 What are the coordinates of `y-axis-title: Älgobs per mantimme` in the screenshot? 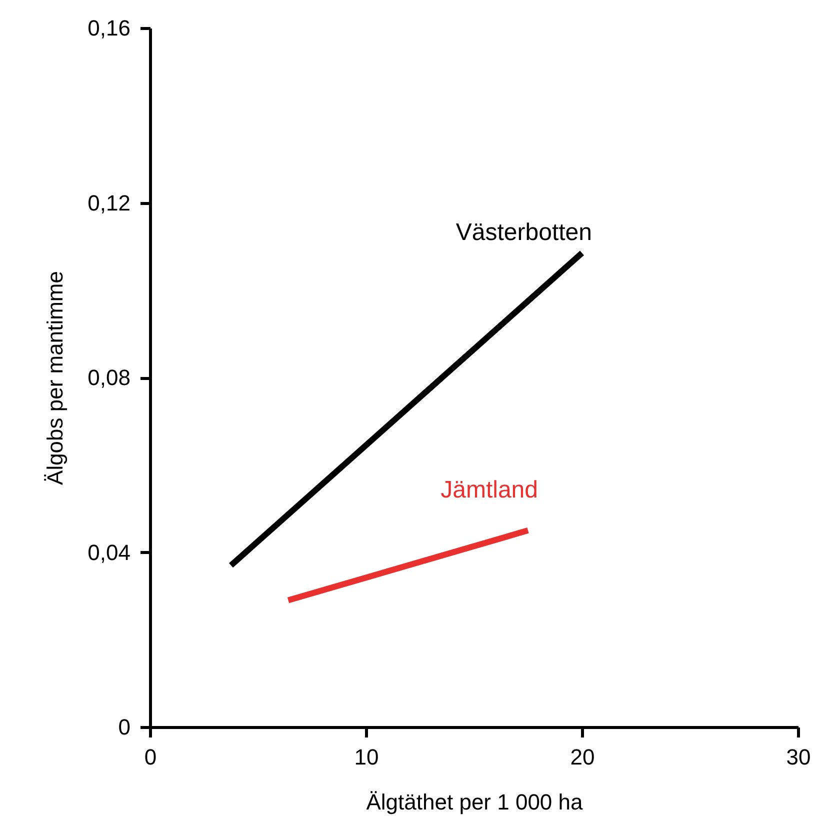 It's located at (55, 378).